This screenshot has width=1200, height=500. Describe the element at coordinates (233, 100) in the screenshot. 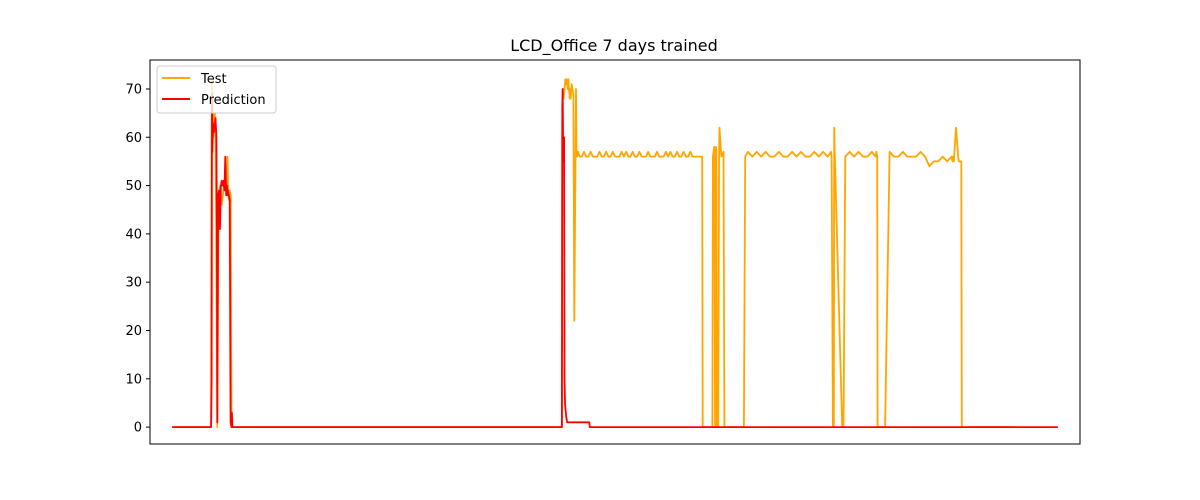

I see `legend-label-prediction: Prediction` at that location.